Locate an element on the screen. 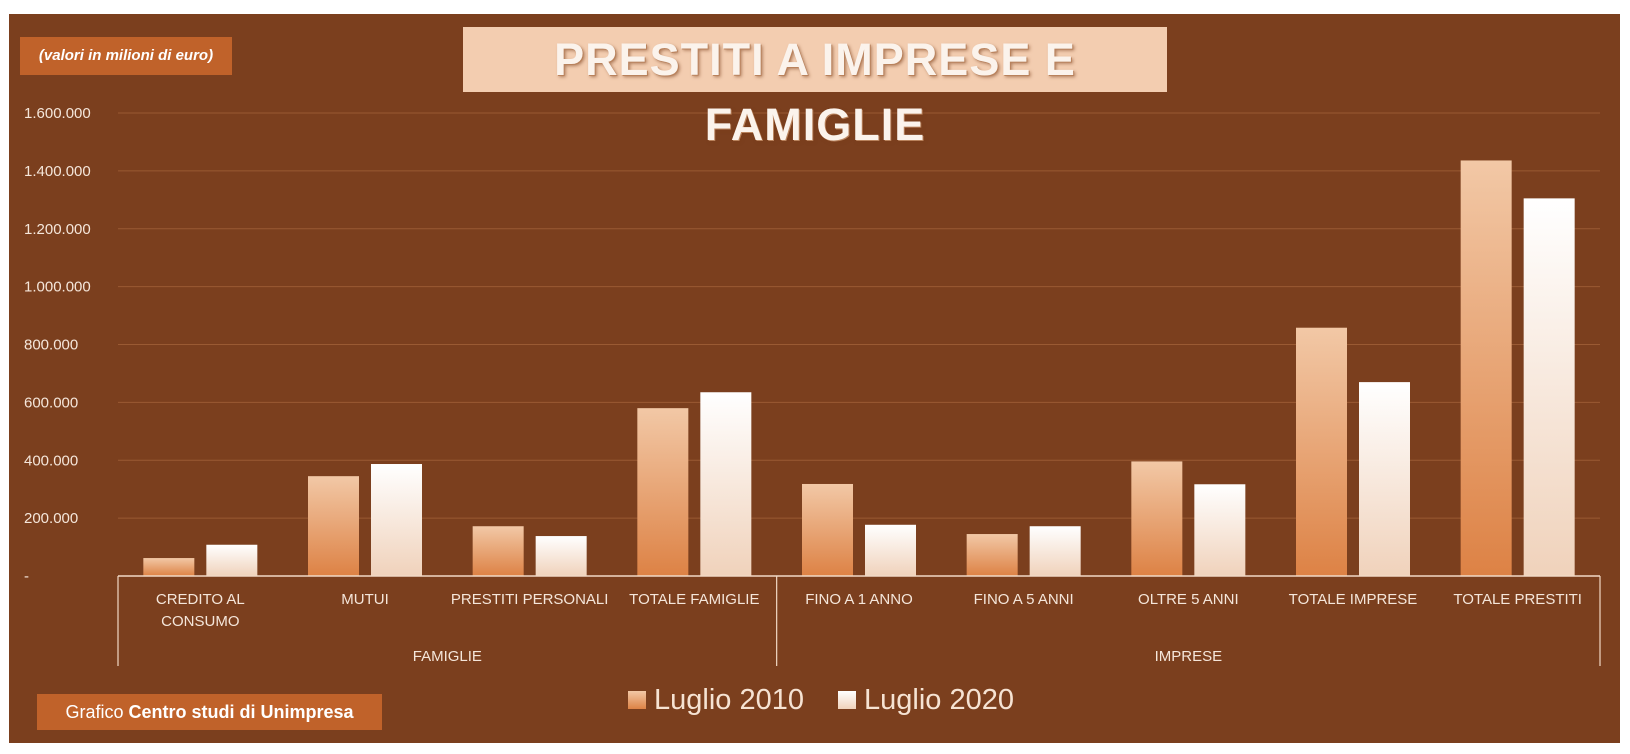  legend-label-2020: Luglio 2020 is located at coordinates (938, 699).